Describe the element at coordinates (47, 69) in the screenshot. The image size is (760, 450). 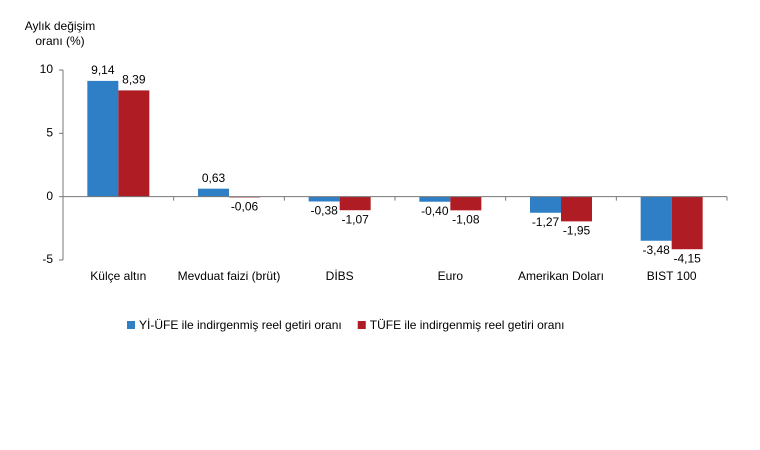
I see `y-tick-label: 10` at that location.